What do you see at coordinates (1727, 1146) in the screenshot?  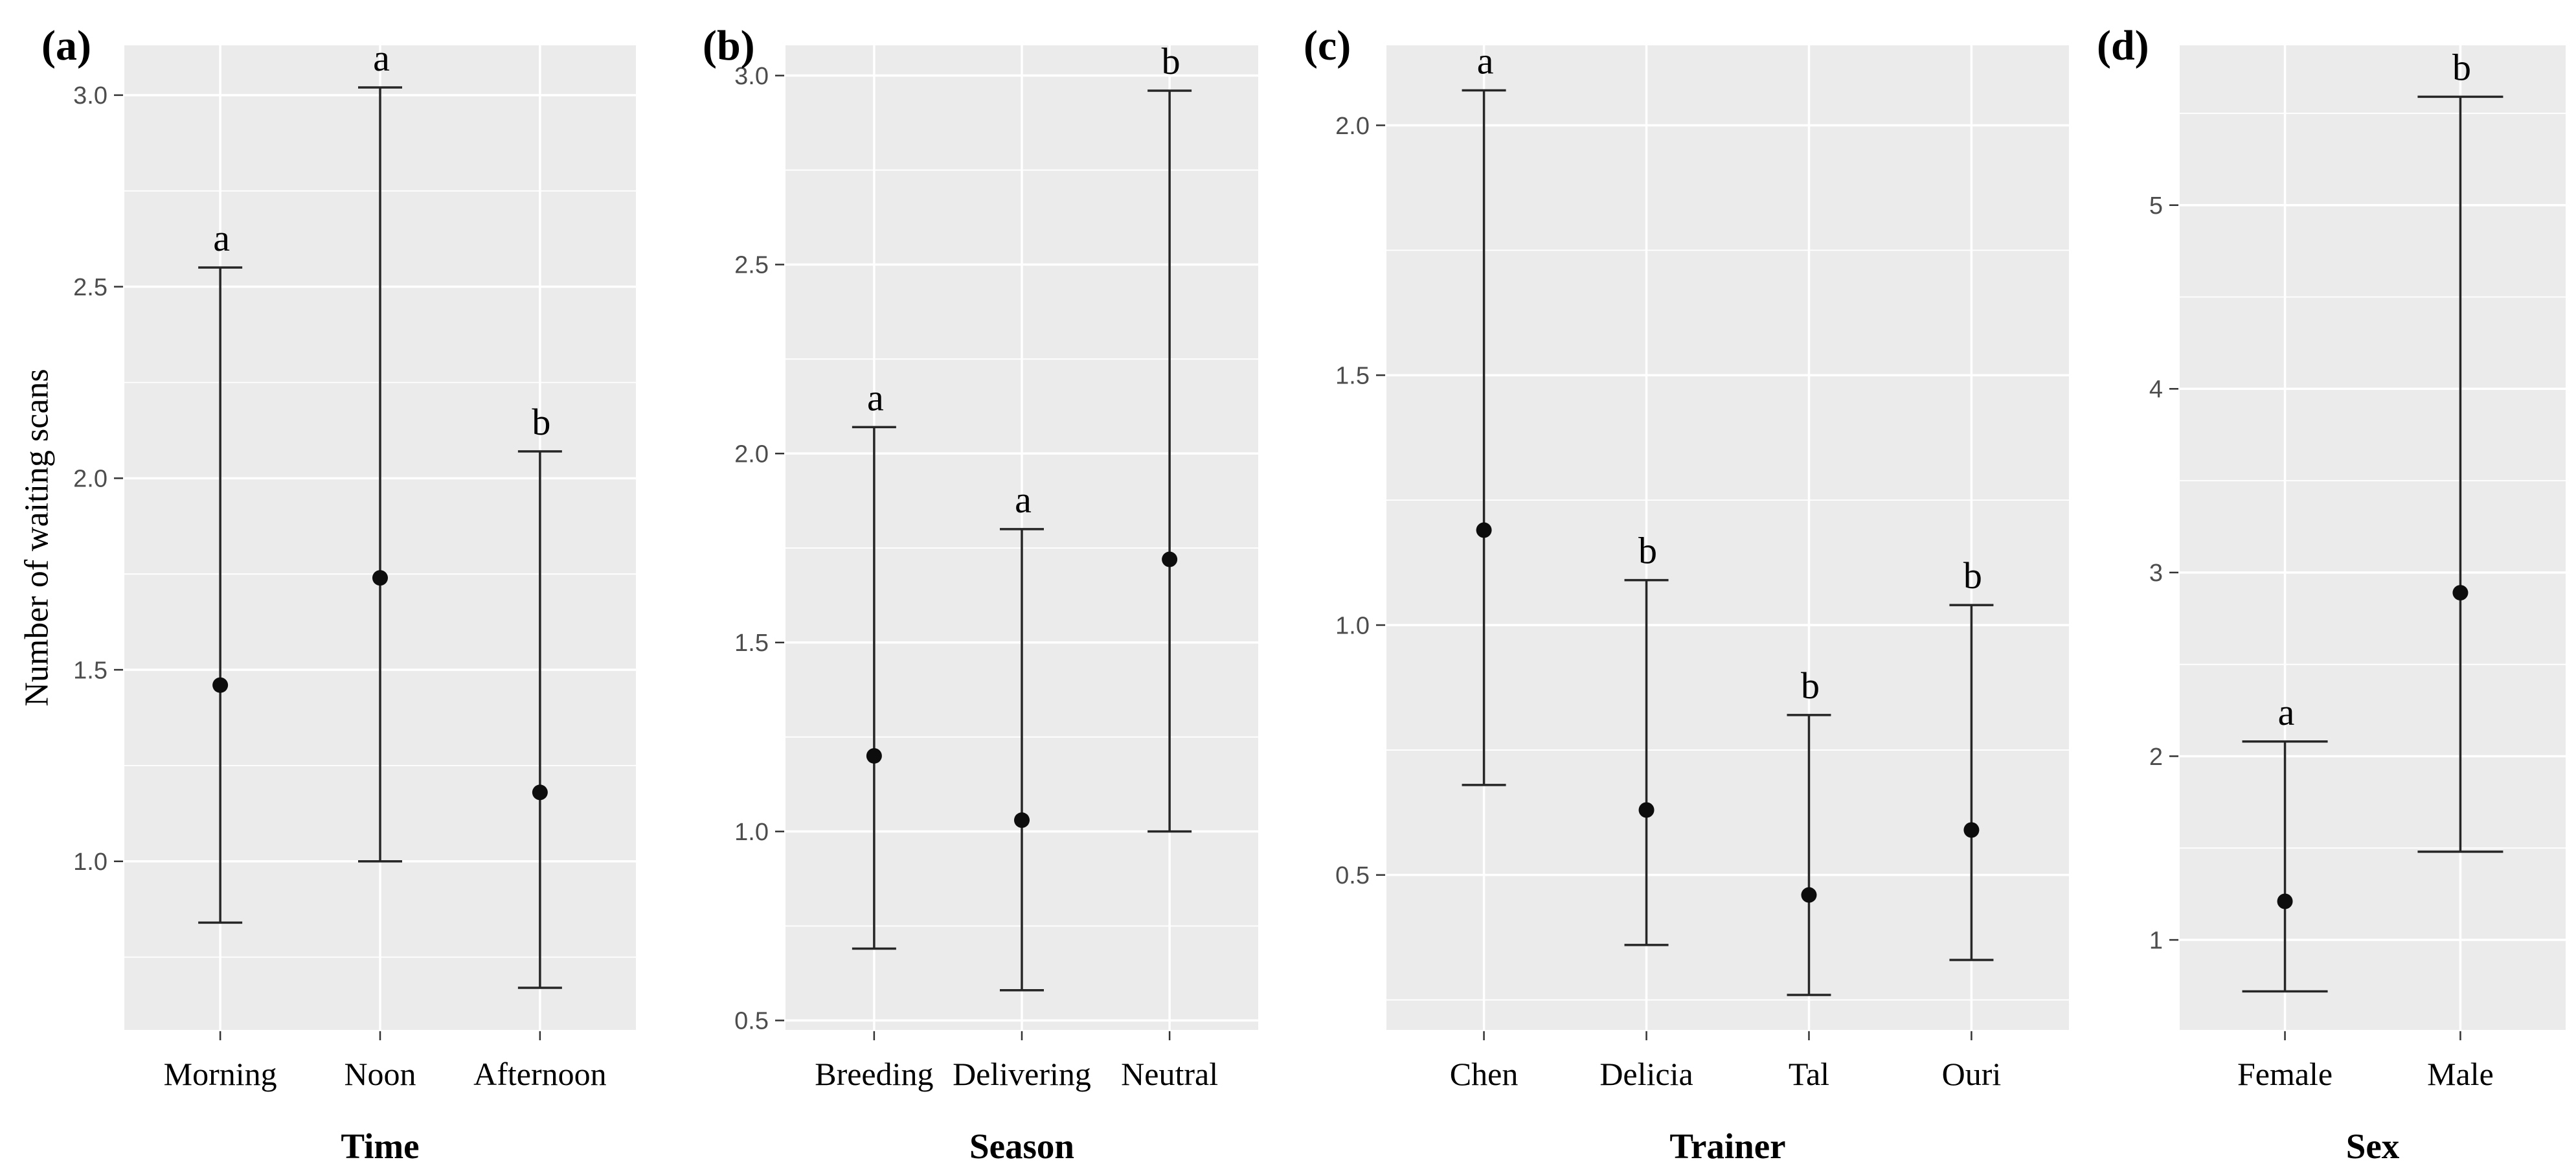 I see `x-axis-title-trainer: Trainer` at bounding box center [1727, 1146].